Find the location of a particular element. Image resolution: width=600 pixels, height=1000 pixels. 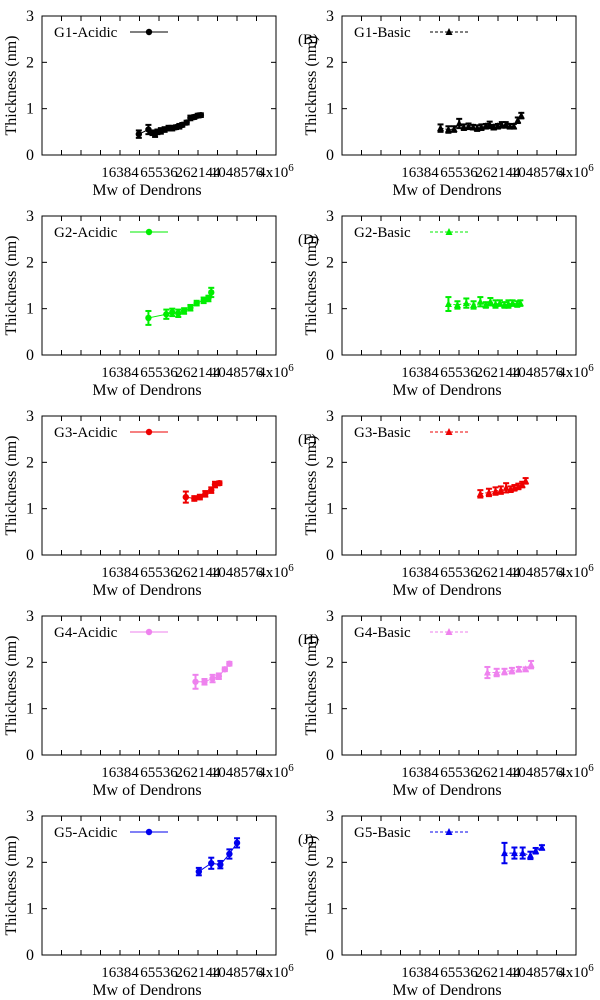

legend-label: G4-Basic is located at coordinates (382, 633).